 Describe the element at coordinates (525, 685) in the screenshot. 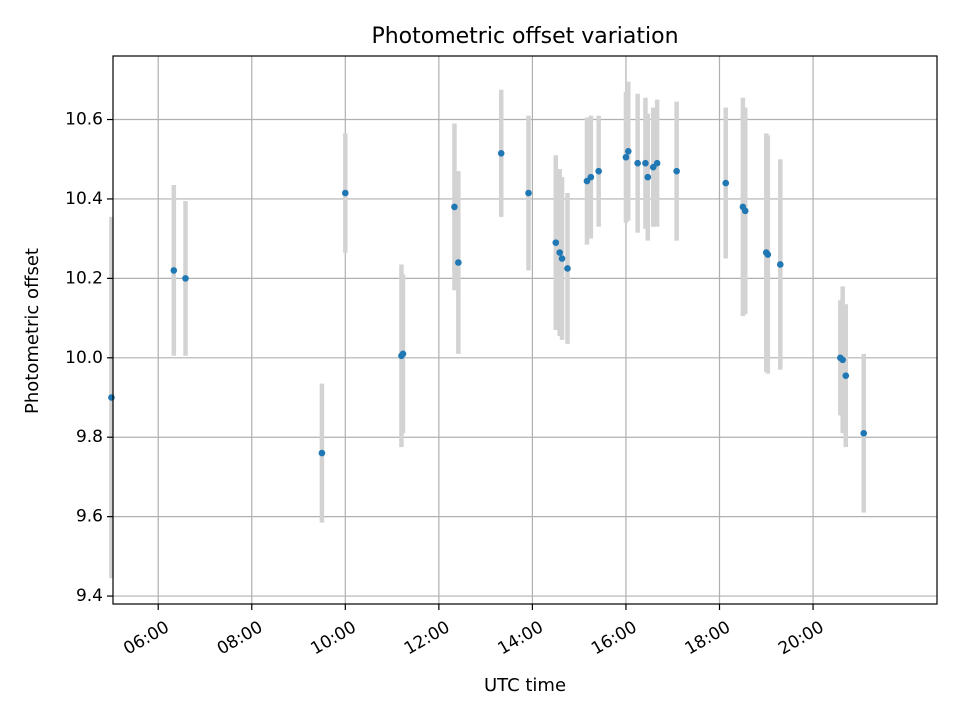

I see `x-axis-label: UTC time` at that location.